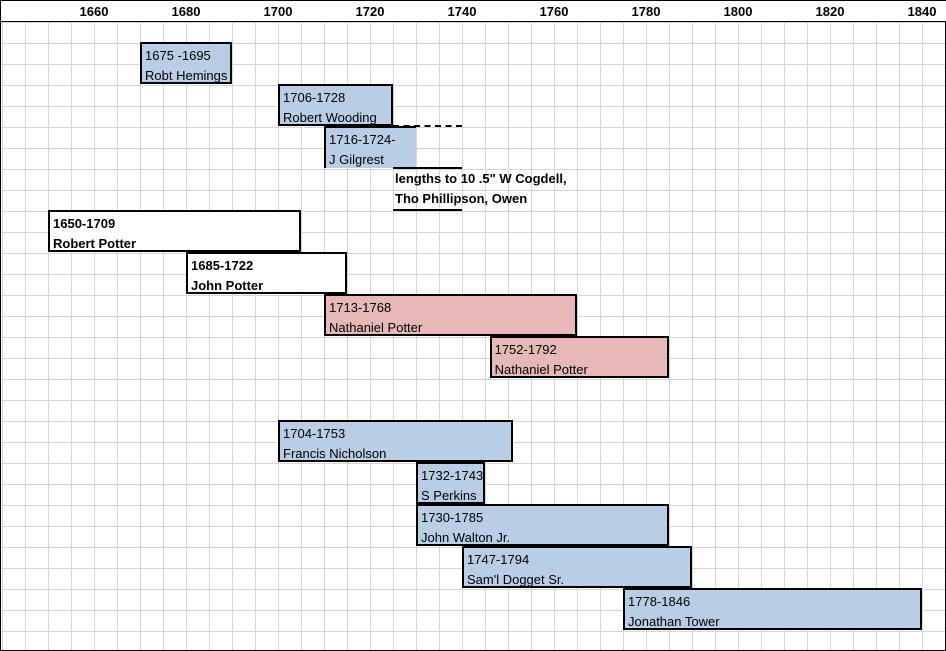 Image resolution: width=946 pixels, height=651 pixels. What do you see at coordinates (427, 210) in the screenshot?
I see `annotation-line-bottom` at bounding box center [427, 210].